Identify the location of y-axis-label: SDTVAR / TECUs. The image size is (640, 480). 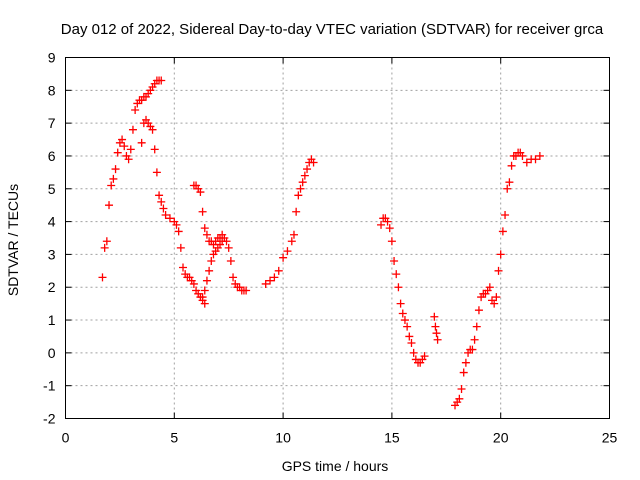
(13, 240).